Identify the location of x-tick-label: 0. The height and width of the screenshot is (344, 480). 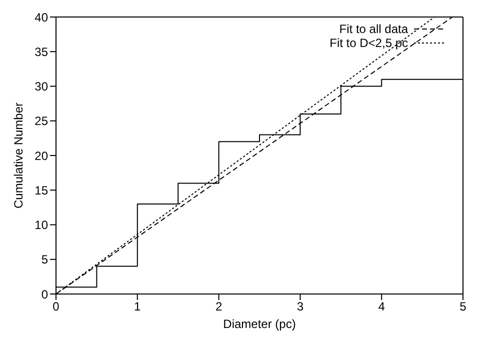
(56, 307).